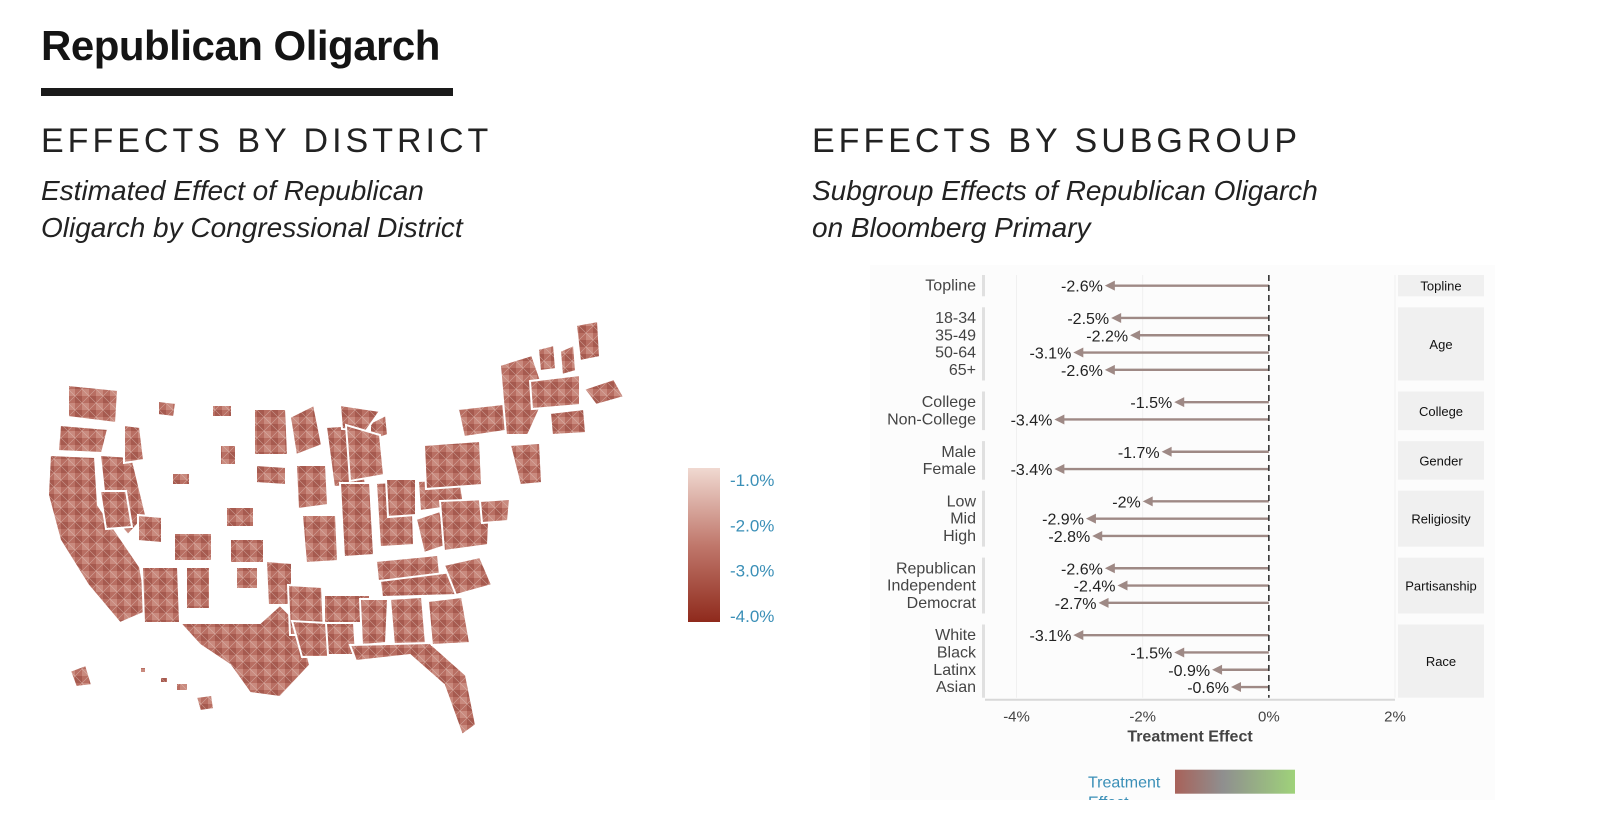 This screenshot has height=837, width=1600. Describe the element at coordinates (956, 687) in the screenshot. I see `row-label: Asian` at that location.